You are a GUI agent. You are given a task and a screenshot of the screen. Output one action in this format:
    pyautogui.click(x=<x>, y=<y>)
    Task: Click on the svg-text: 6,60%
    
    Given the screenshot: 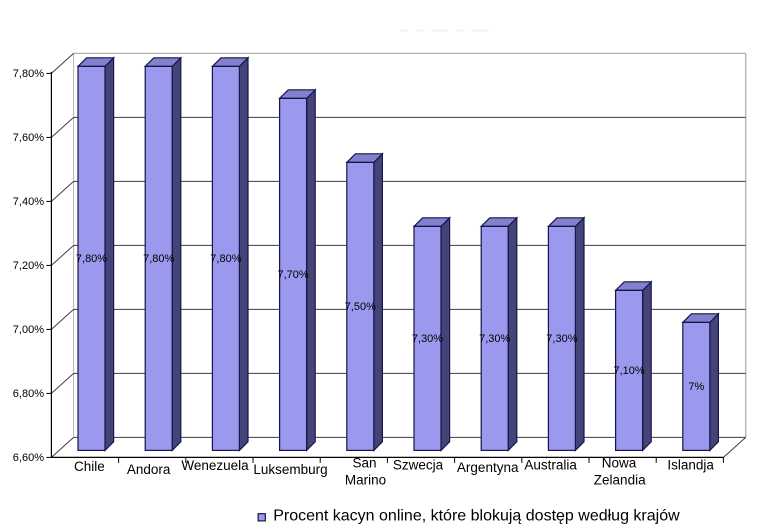 What is the action you would take?
    pyautogui.click(x=28, y=458)
    